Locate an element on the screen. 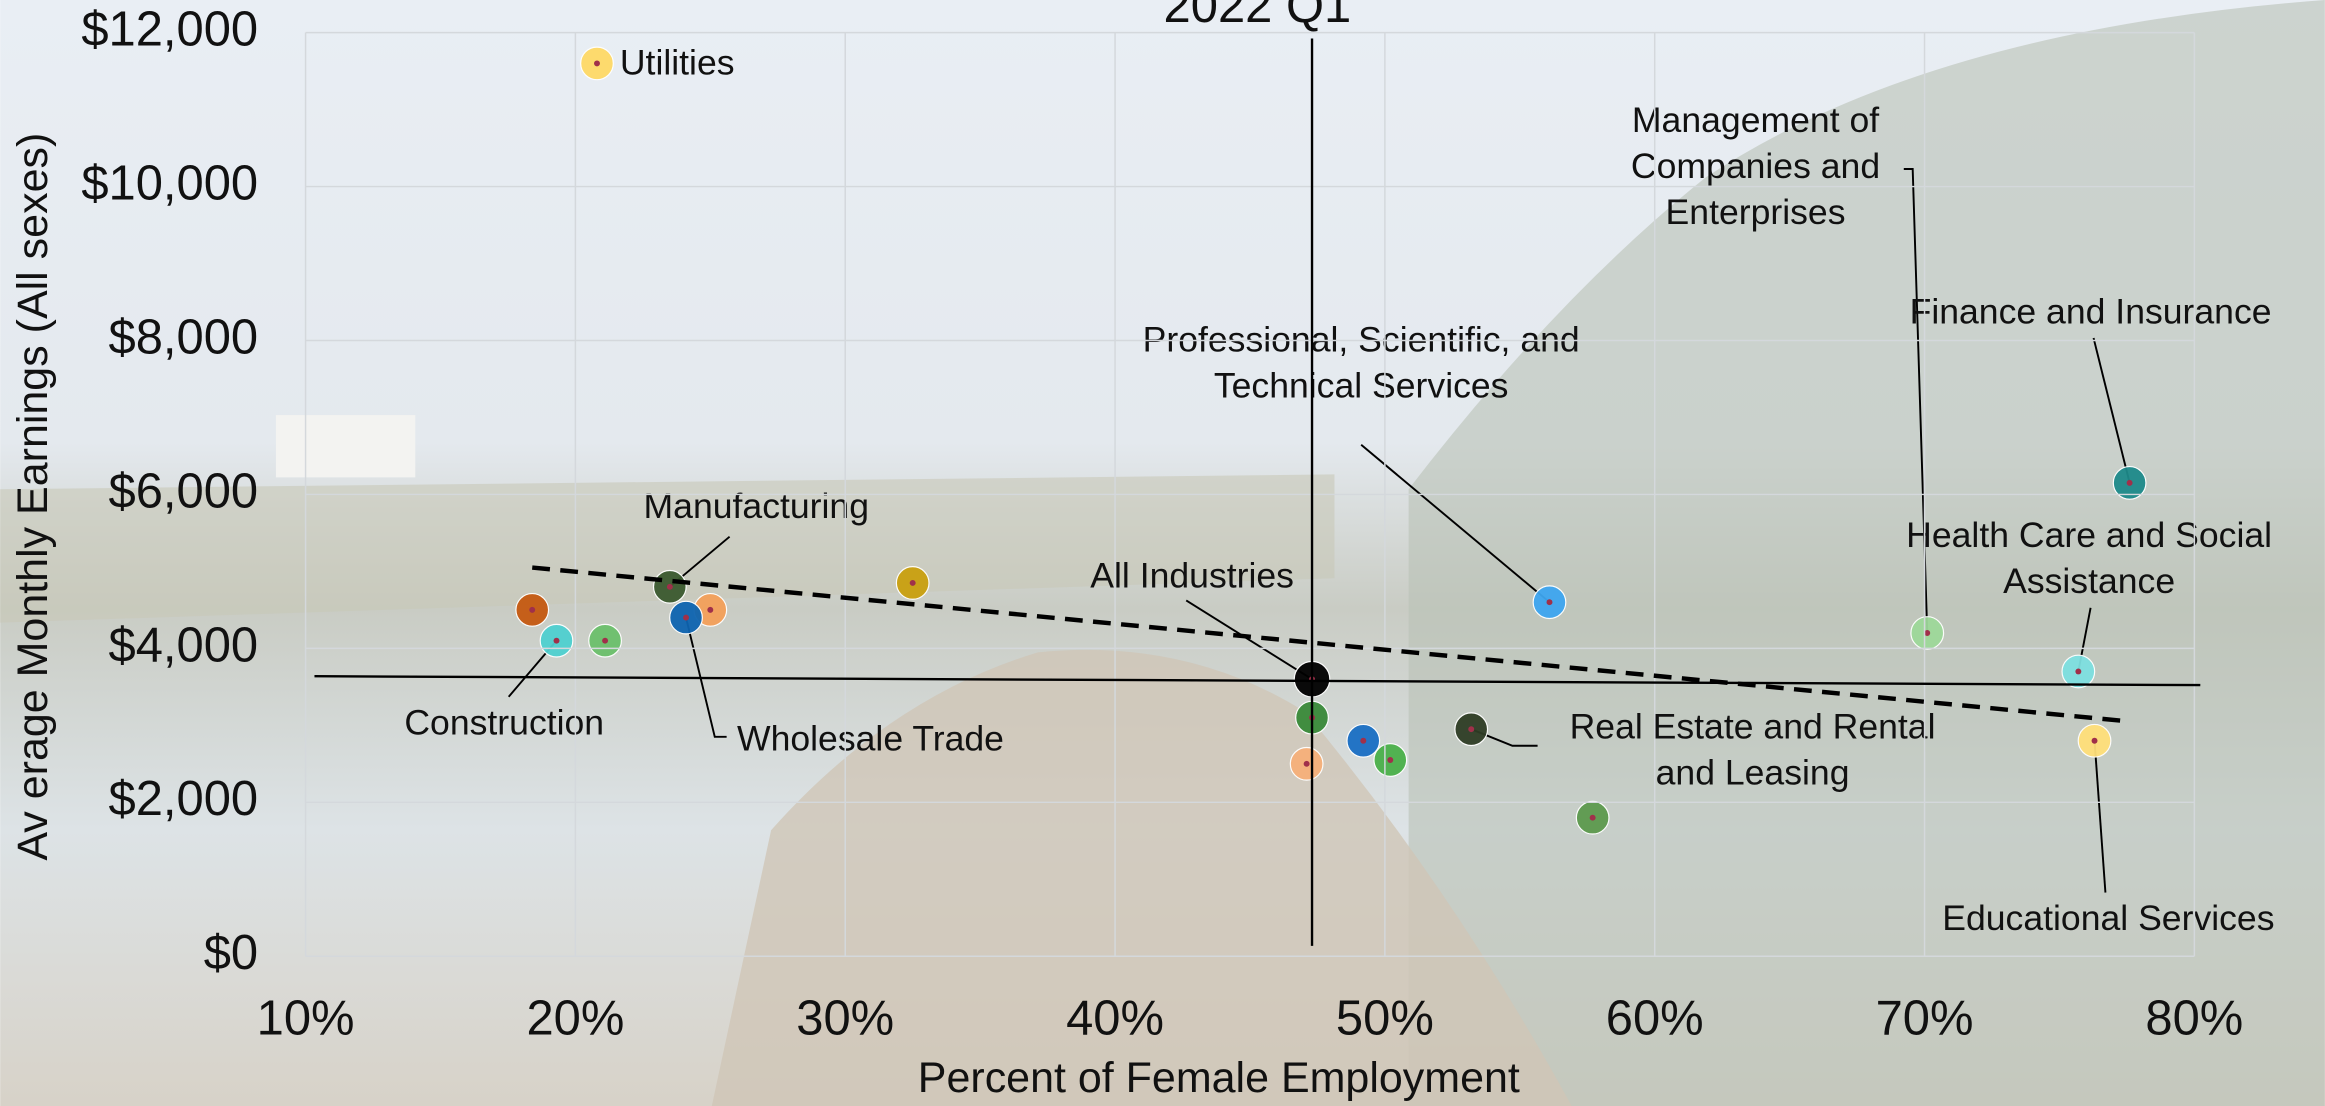  point-label-line: Assistance is located at coordinates (2089, 582).